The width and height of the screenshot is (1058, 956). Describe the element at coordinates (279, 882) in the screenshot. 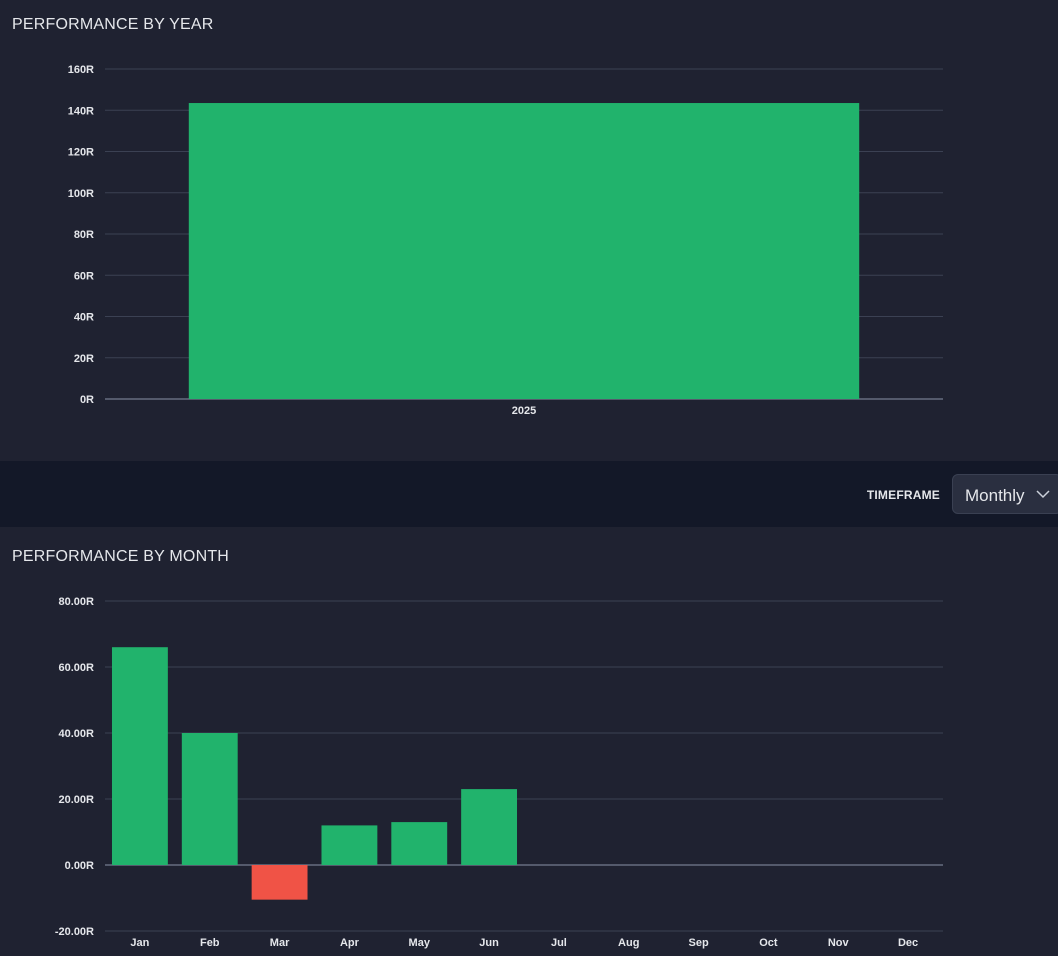

I see `month-bar-mar` at that location.